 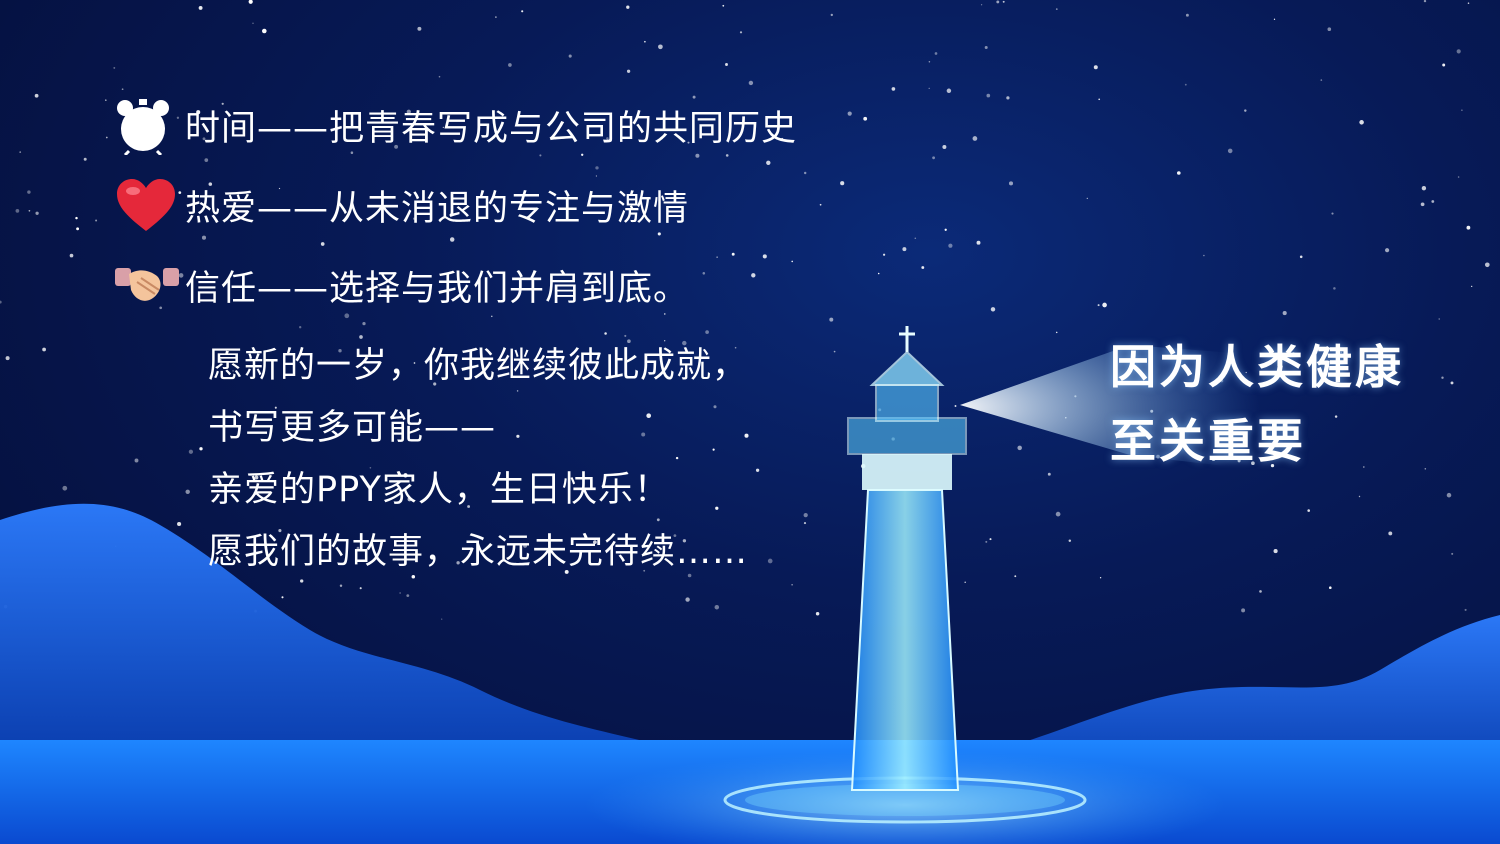 What do you see at coordinates (437, 288) in the screenshot?
I see `value-trust-text: 信任——选择与我们并肩到底。` at bounding box center [437, 288].